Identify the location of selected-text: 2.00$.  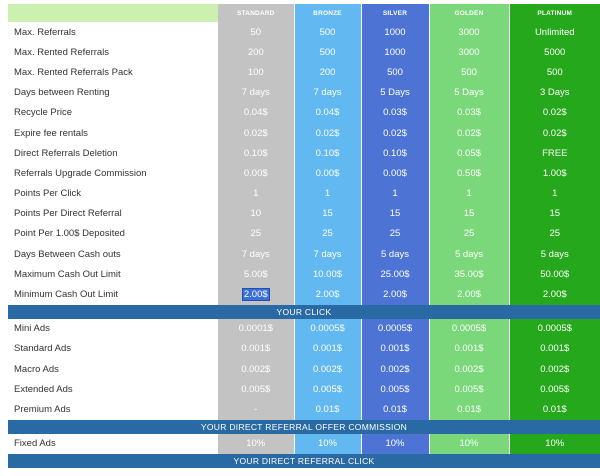
(255, 295).